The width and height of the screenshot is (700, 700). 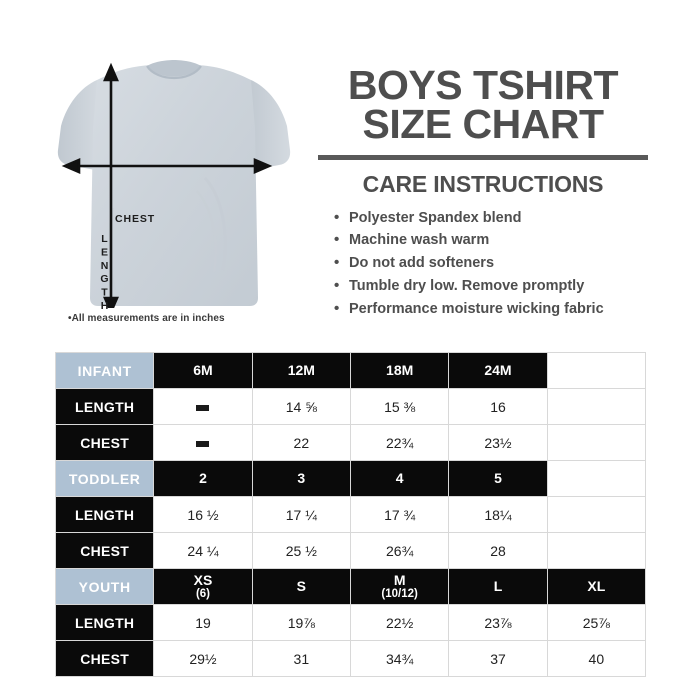 I want to click on measurement-value: 17 ¼, so click(x=301, y=514).